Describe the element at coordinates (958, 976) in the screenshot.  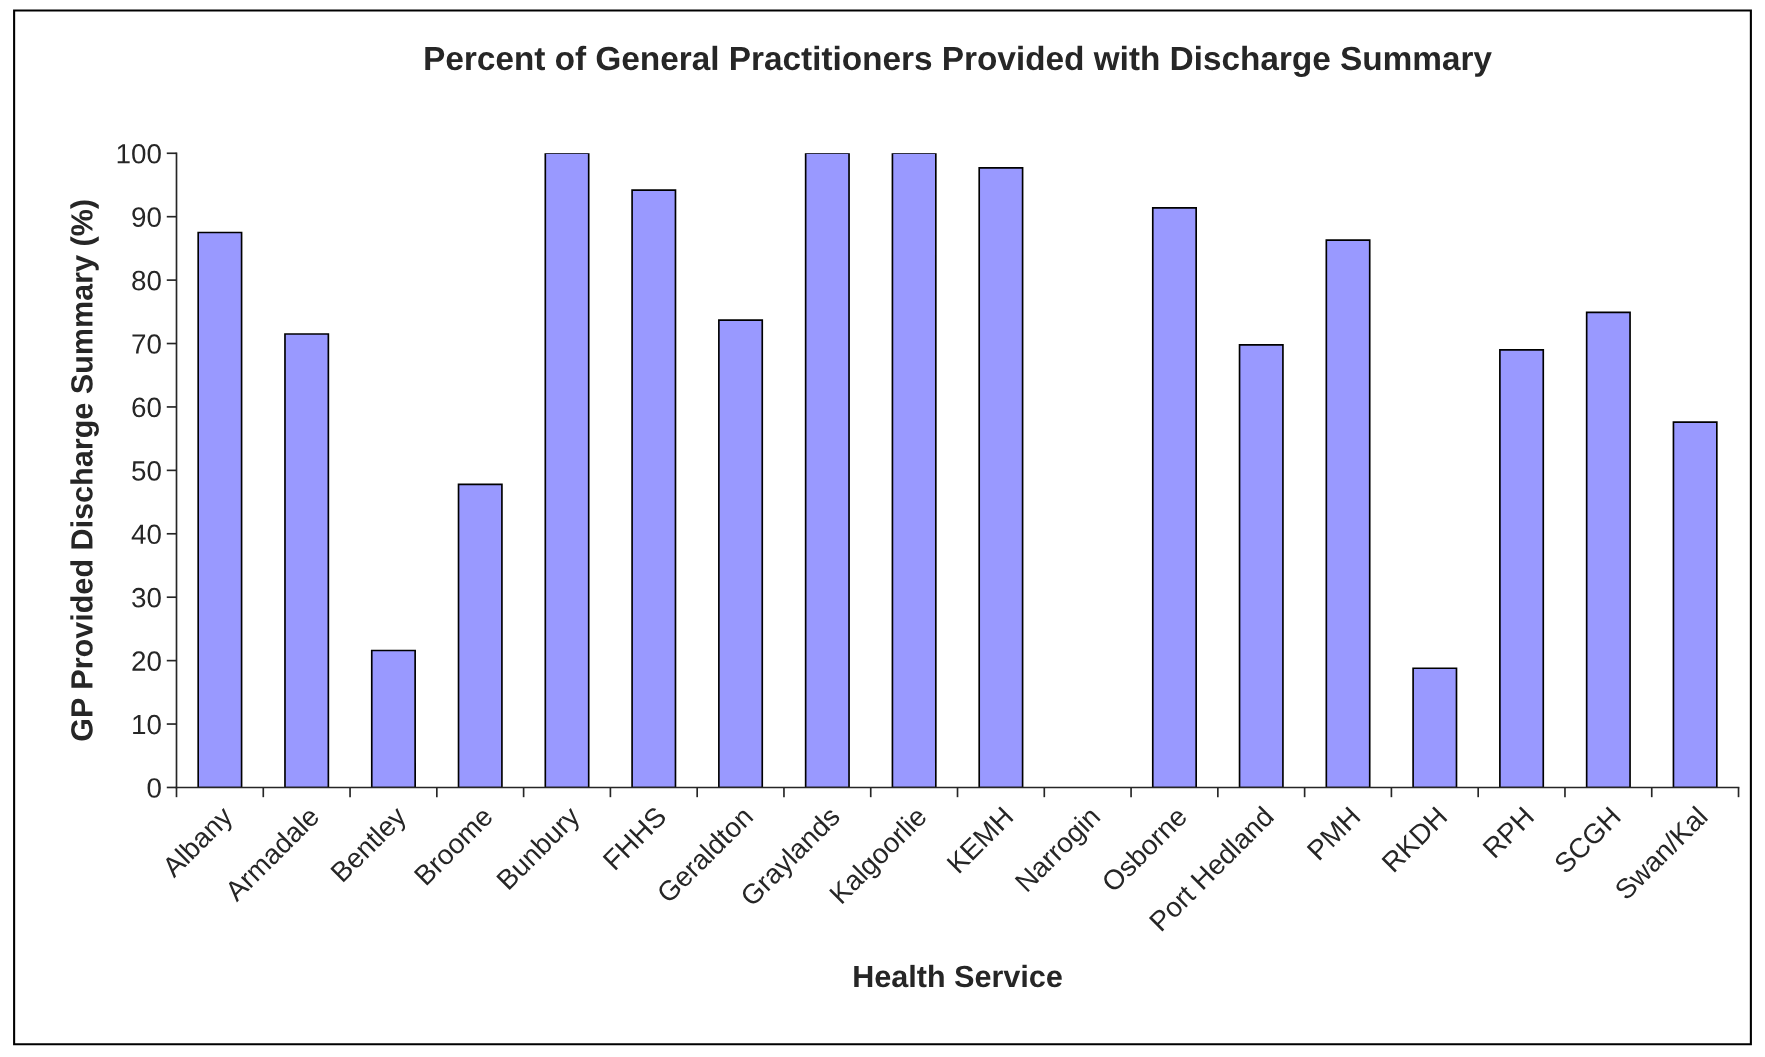
I see `x-axis-title: Health Service` at that location.